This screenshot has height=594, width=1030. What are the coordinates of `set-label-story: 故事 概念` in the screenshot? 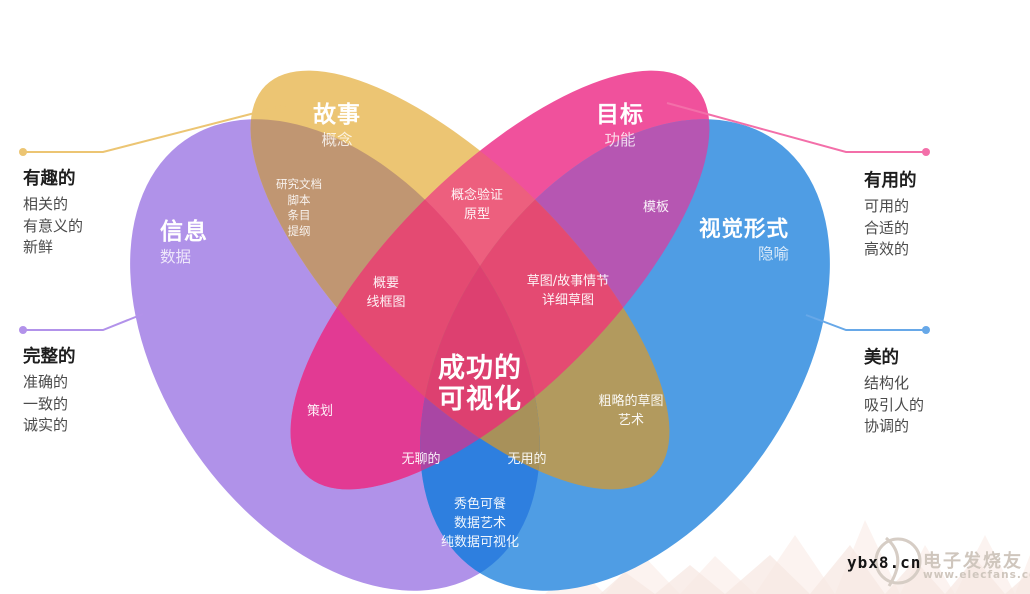 It's located at (337, 126).